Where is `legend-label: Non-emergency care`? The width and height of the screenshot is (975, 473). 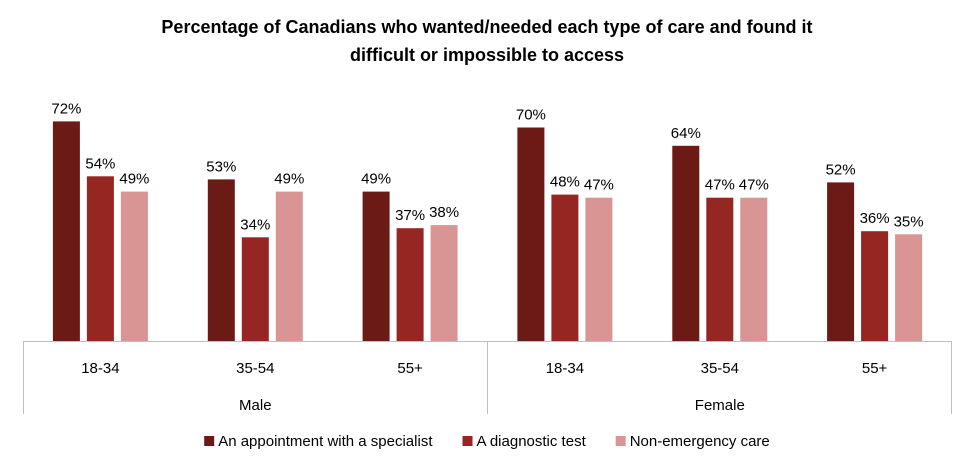
legend-label: Non-emergency care is located at coordinates (700, 441).